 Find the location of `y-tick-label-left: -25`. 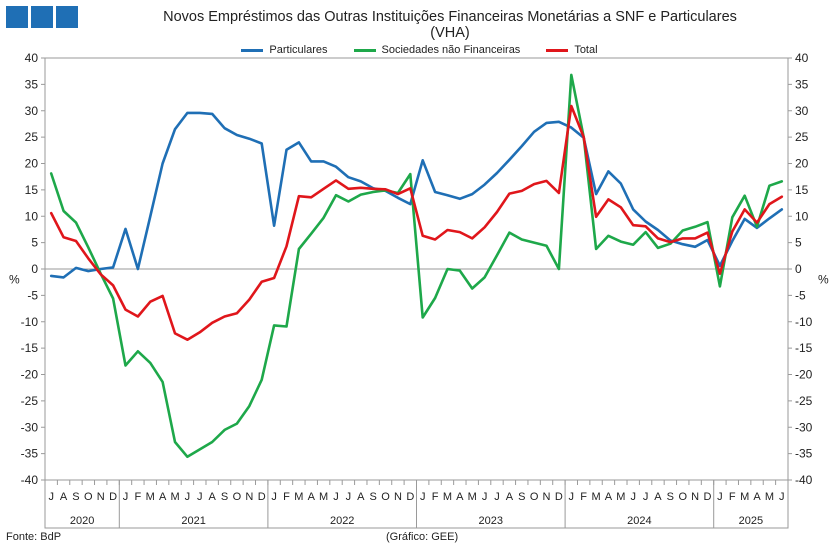

y-tick-label-left: -25 is located at coordinates (30, 401).